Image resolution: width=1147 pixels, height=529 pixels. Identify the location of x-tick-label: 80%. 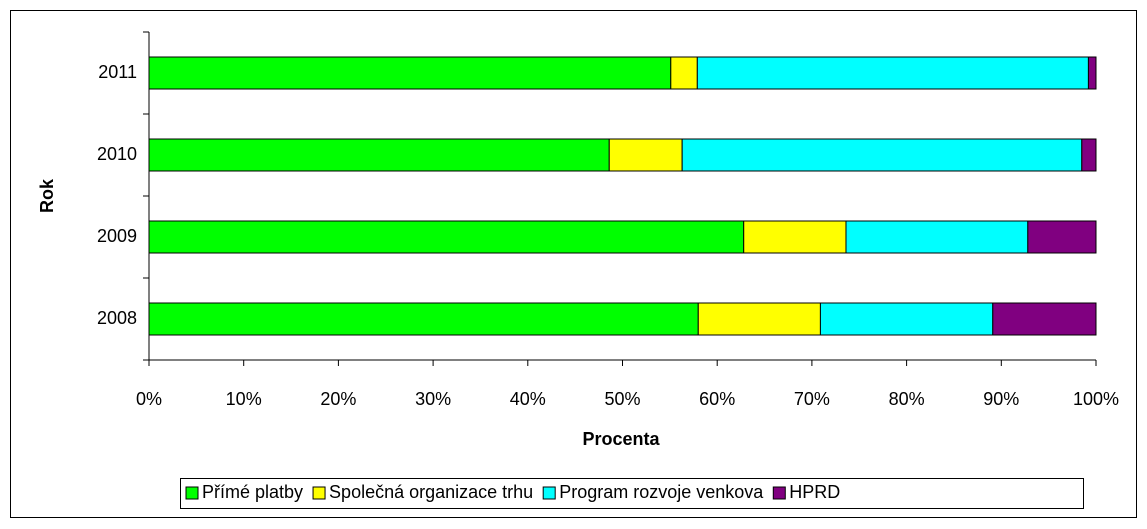
(907, 399).